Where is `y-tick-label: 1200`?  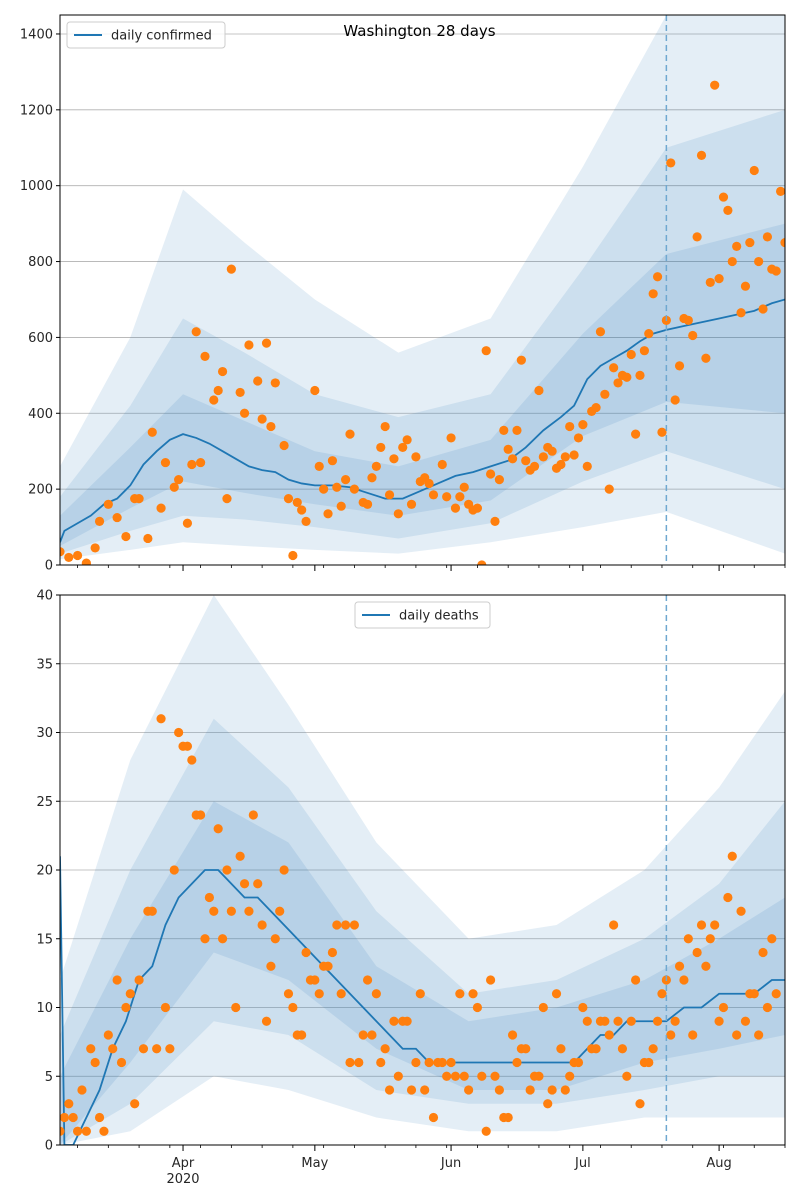
y-tick-label: 1200 is located at coordinates (36, 110).